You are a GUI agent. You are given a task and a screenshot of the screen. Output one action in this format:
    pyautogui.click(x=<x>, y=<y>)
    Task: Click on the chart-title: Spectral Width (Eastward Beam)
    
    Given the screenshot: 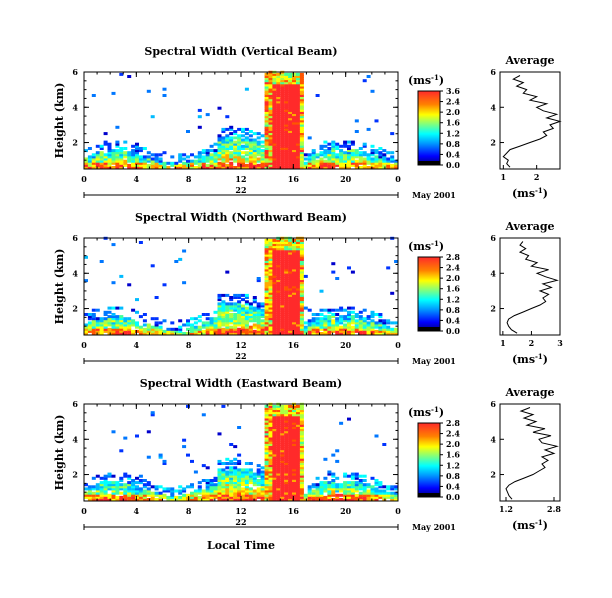 What is the action you would take?
    pyautogui.click(x=241, y=383)
    